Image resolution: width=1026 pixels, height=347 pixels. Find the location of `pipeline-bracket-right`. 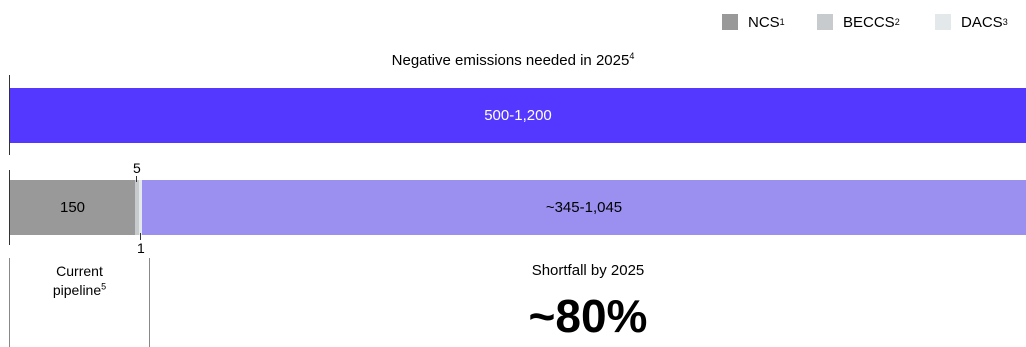

pipeline-bracket-right is located at coordinates (149, 302).